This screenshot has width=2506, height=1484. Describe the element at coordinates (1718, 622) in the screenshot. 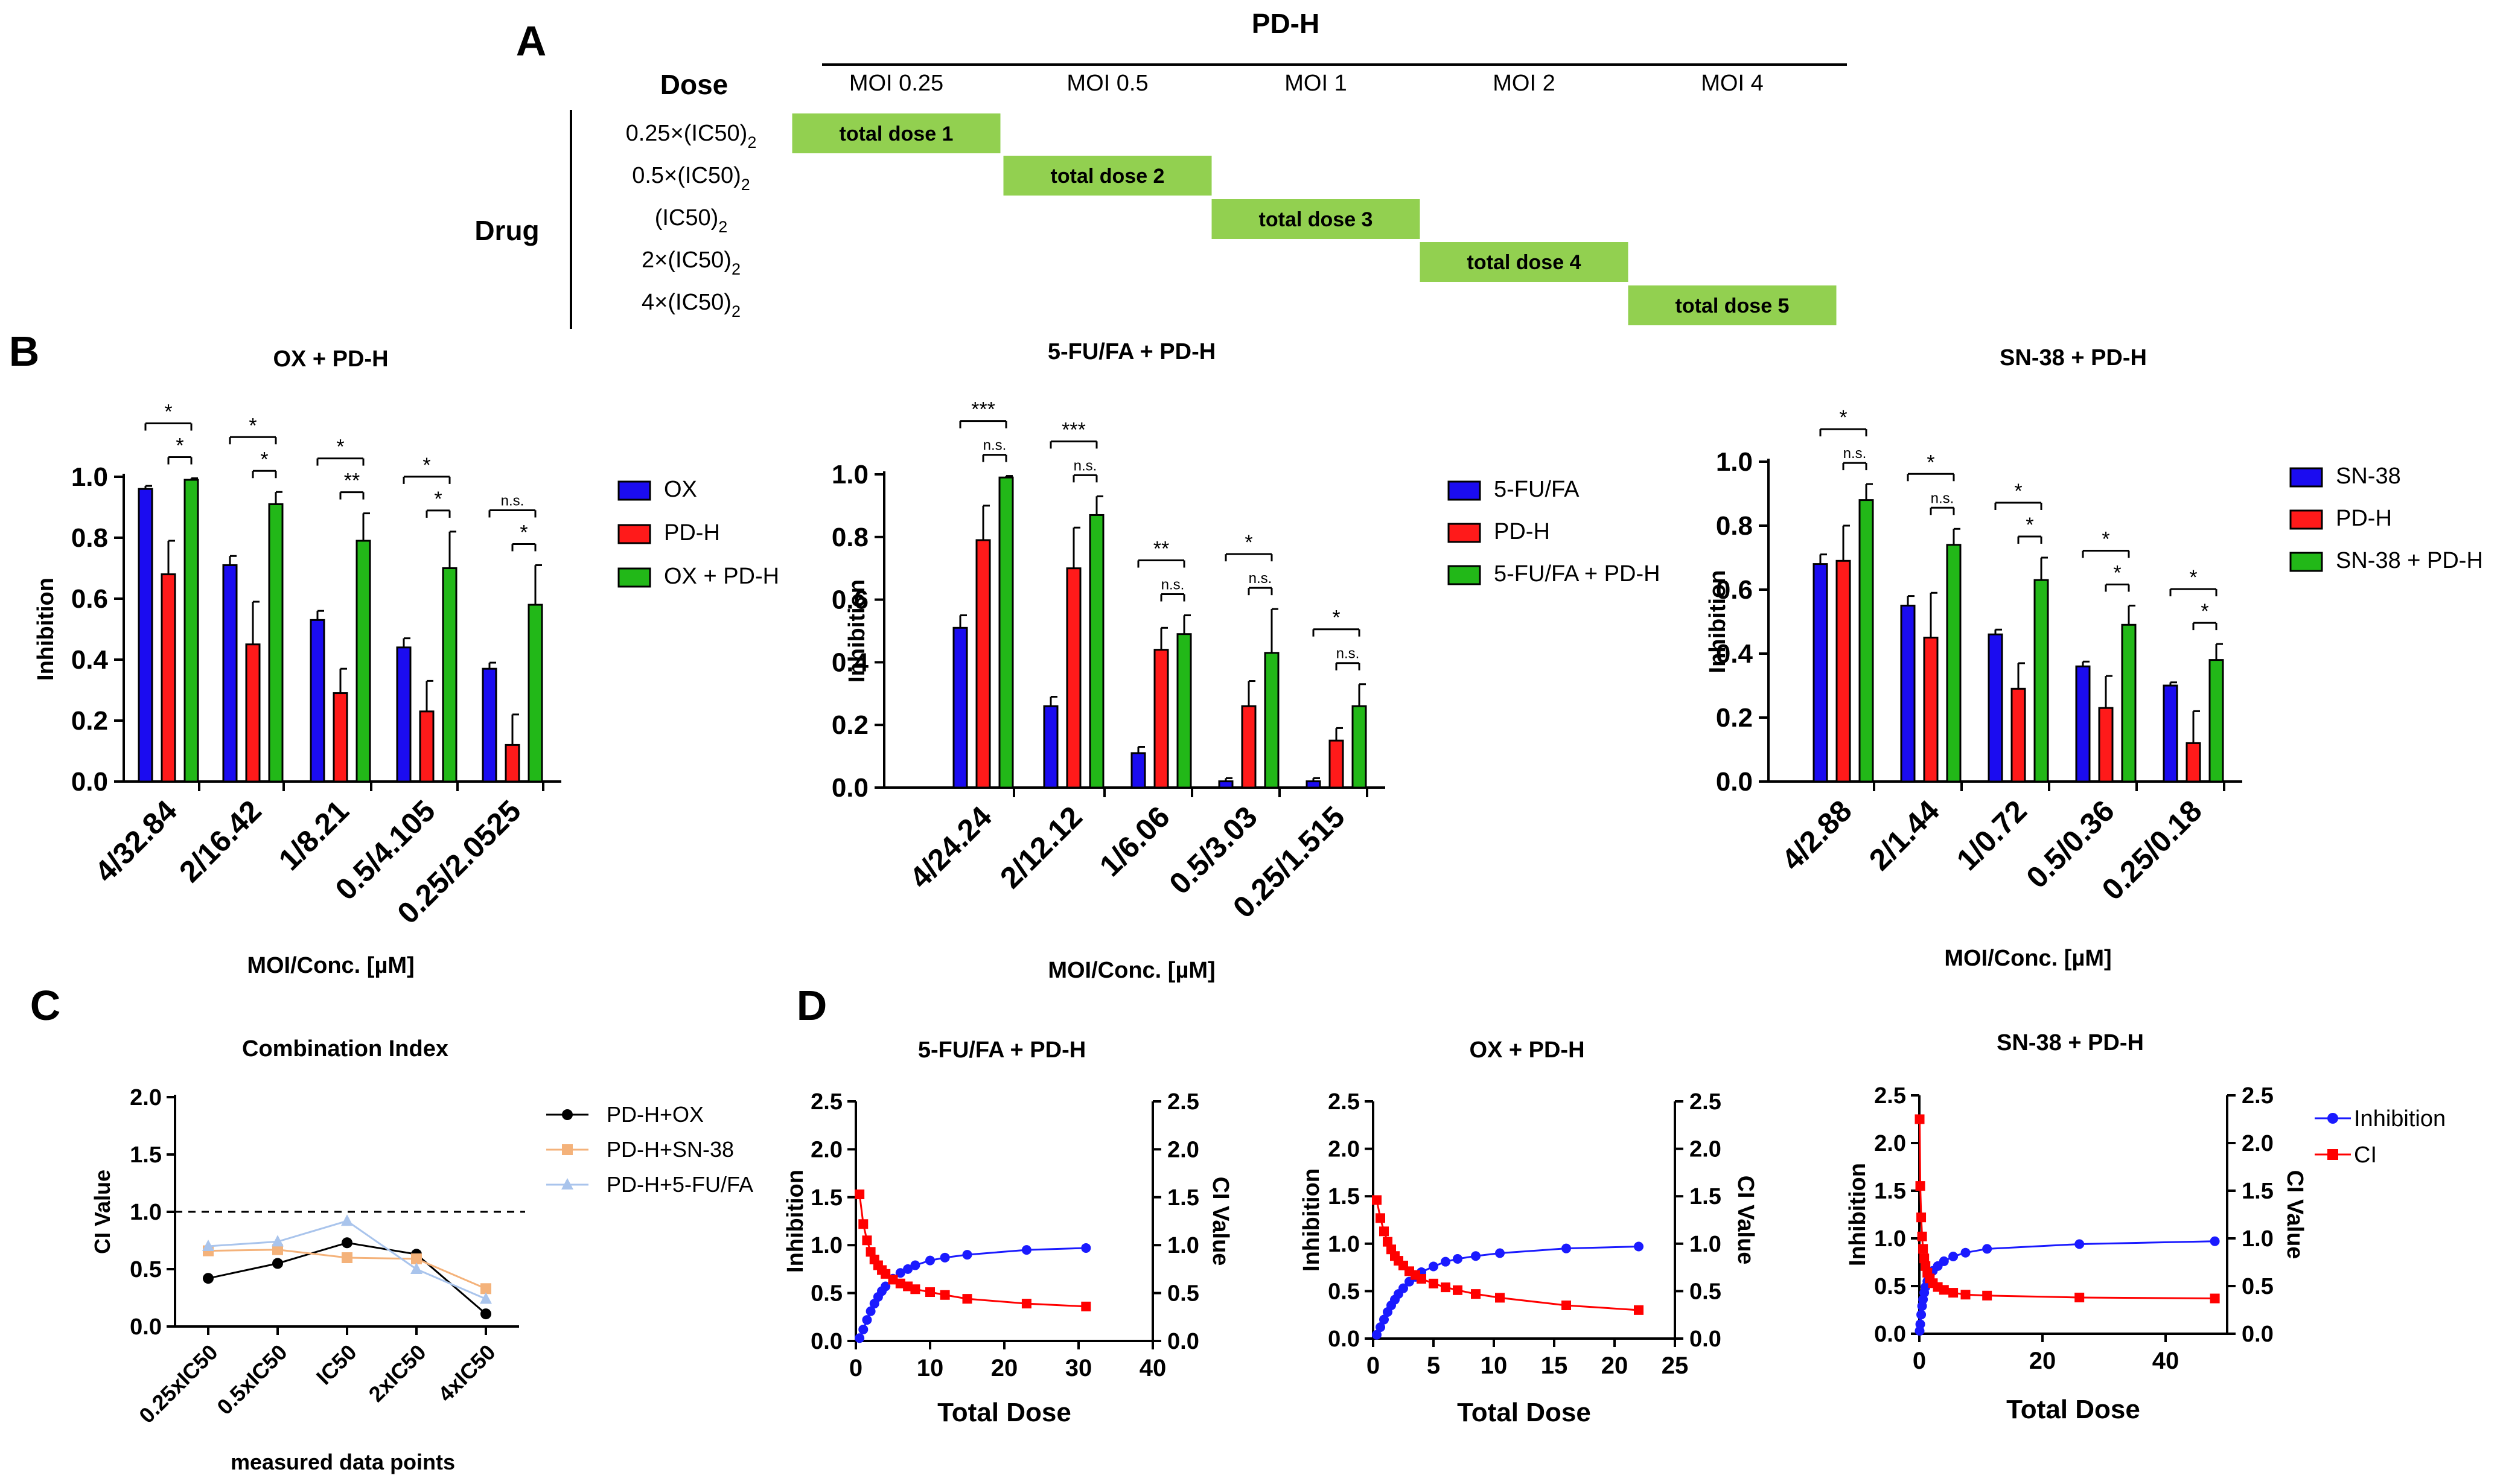

I see `y-axis-label: Inhibition` at that location.